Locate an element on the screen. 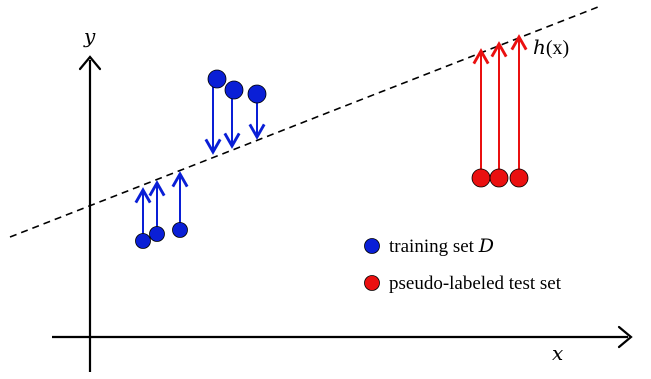  x-axis-label: x is located at coordinates (557, 353).